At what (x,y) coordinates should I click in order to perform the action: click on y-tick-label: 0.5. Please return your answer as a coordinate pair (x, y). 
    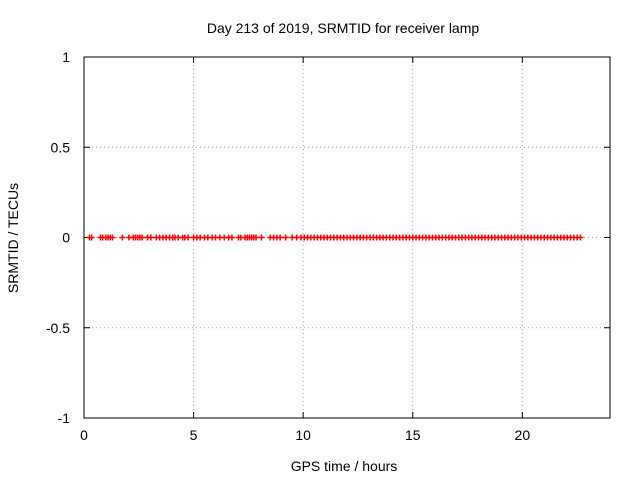
    Looking at the image, I should click on (61, 147).